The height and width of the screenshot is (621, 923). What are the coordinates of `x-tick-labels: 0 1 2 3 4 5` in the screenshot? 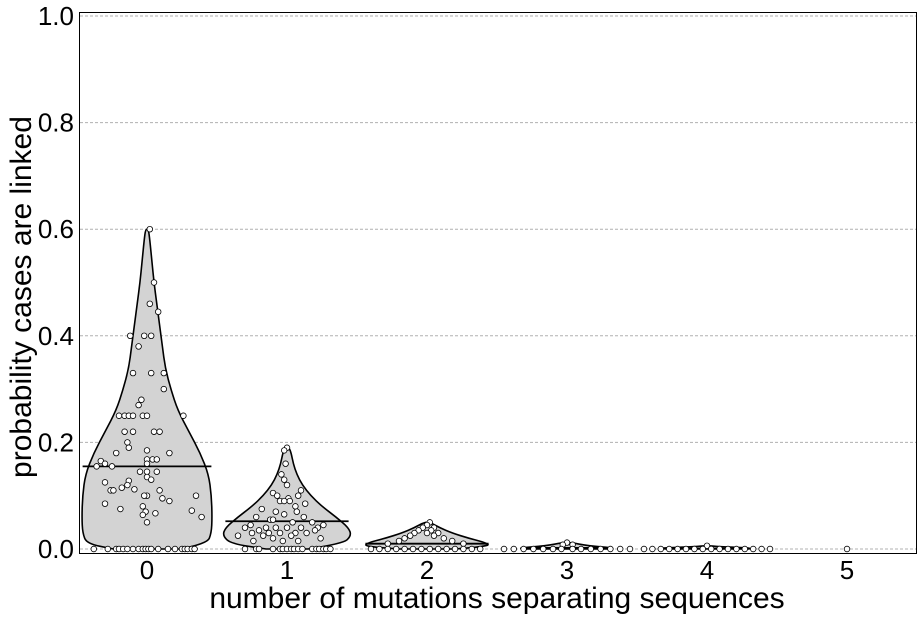 It's located at (497, 570).